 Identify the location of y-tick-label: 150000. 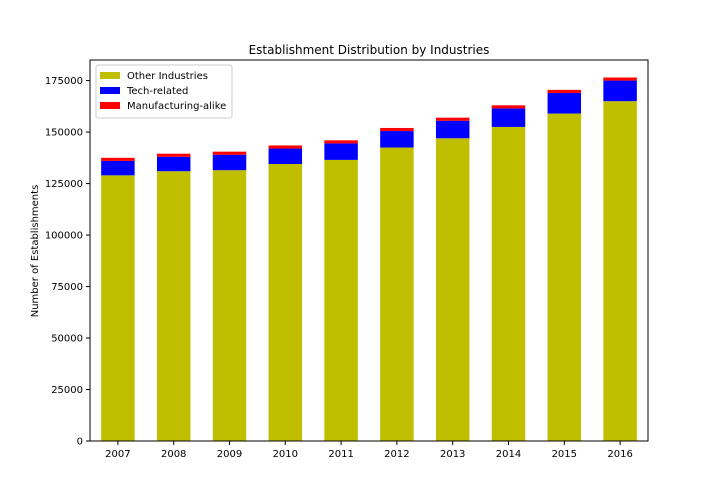
(64, 133).